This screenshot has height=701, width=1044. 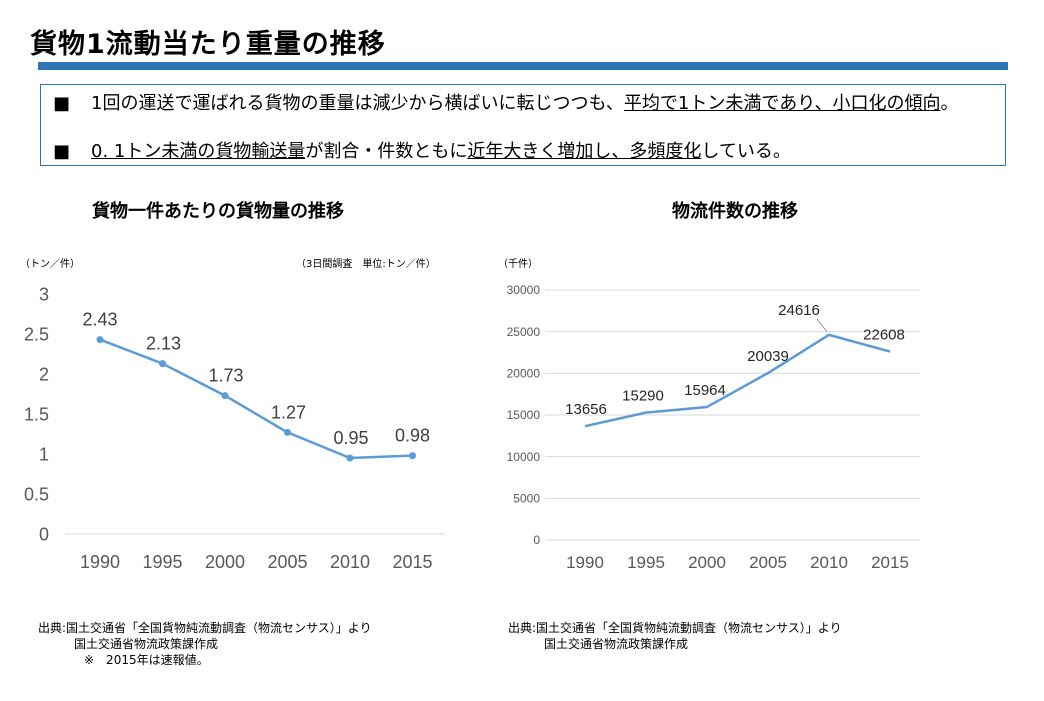 I want to click on bullet-2-underlined-b: 近年大きく増加し、多頻度化, so click(x=584, y=151).